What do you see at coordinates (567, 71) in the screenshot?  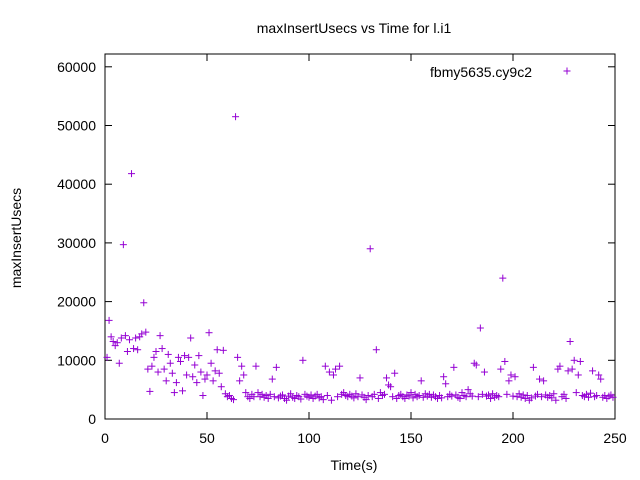 I see `legend-marker` at bounding box center [567, 71].